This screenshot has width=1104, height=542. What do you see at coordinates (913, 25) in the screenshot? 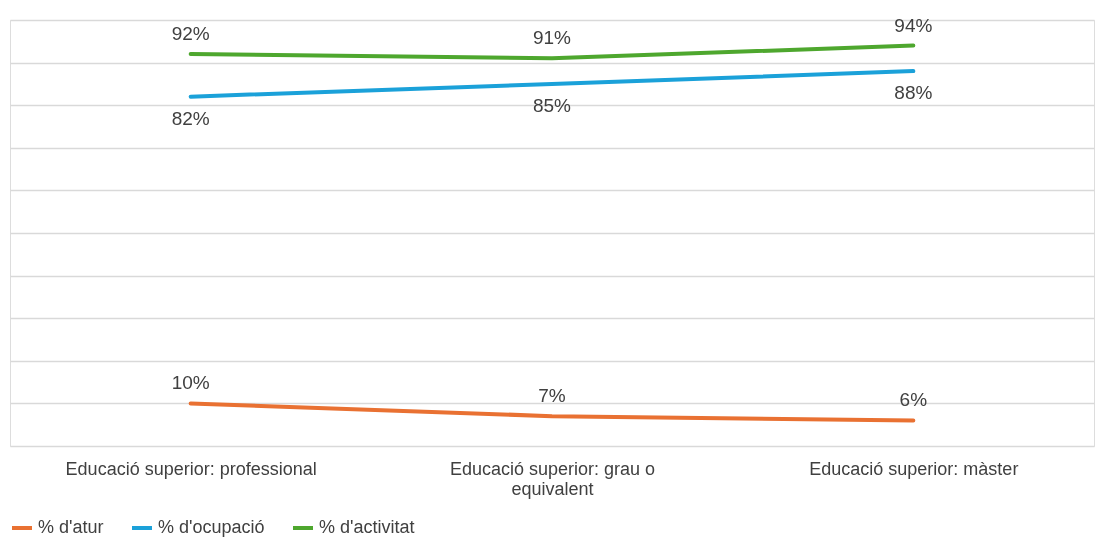
I see `data-label: 94%` at bounding box center [913, 25].